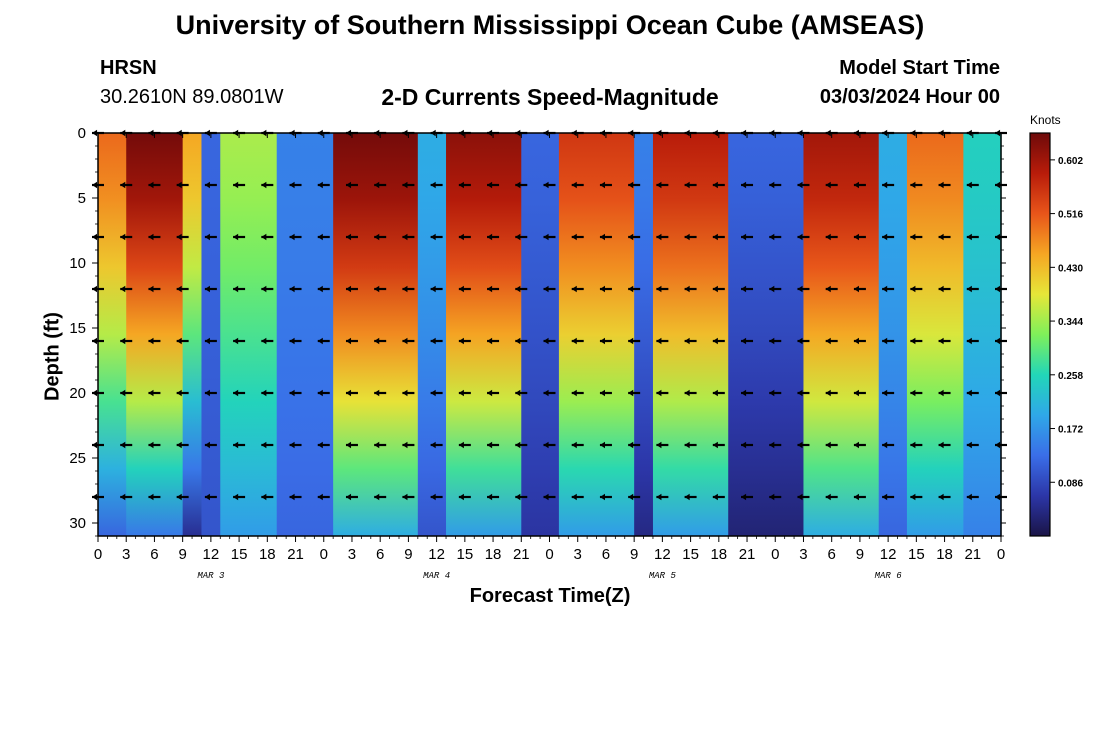 The width and height of the screenshot is (1100, 750). What do you see at coordinates (82, 133) in the screenshot?
I see `y-tick-label: 0` at bounding box center [82, 133].